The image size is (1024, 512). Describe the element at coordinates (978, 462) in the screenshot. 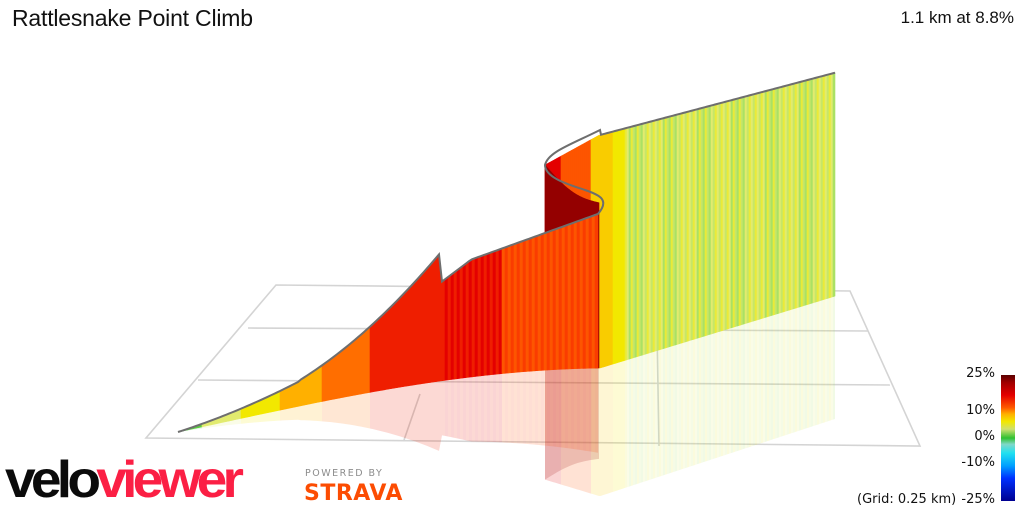

I see `legend-label-neg10: -10%` at that location.